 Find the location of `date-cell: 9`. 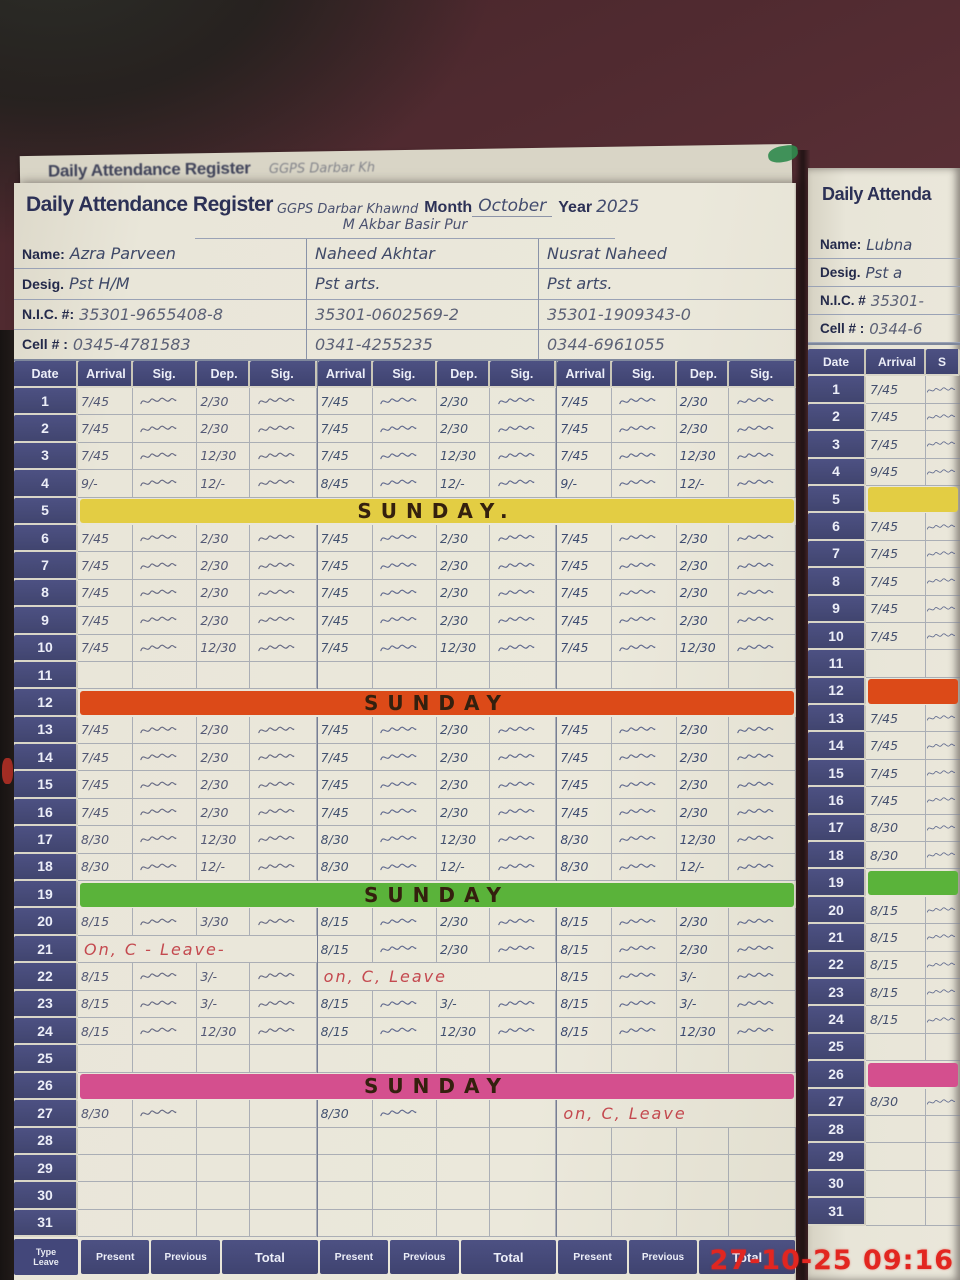

date-cell: 9 is located at coordinates (46, 621).